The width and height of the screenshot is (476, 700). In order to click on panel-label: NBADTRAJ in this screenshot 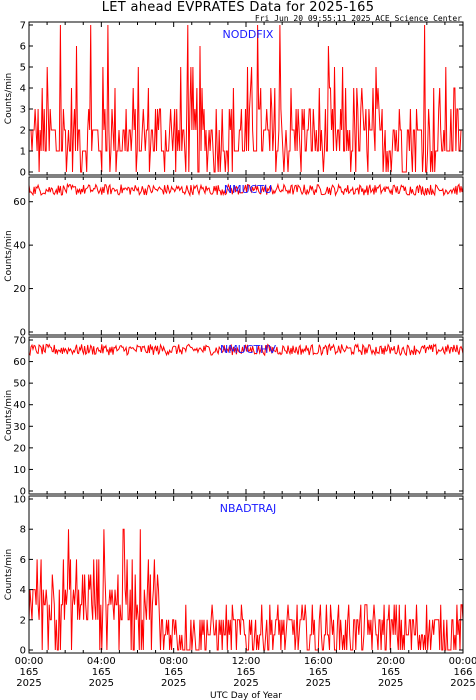, I will do `click(248, 508)`.